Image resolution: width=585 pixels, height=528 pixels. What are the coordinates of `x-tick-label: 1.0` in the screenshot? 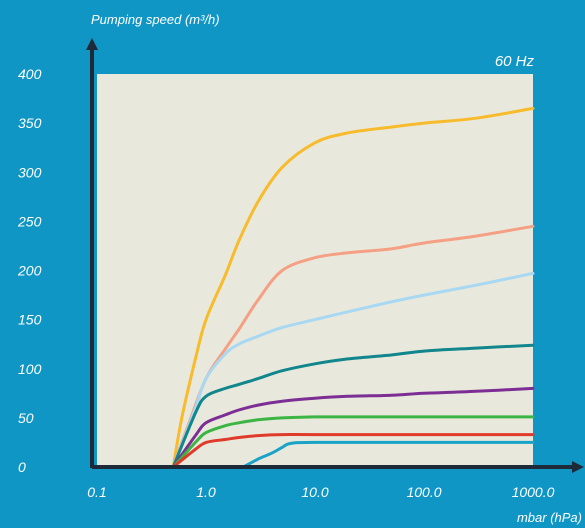 It's located at (206, 492).